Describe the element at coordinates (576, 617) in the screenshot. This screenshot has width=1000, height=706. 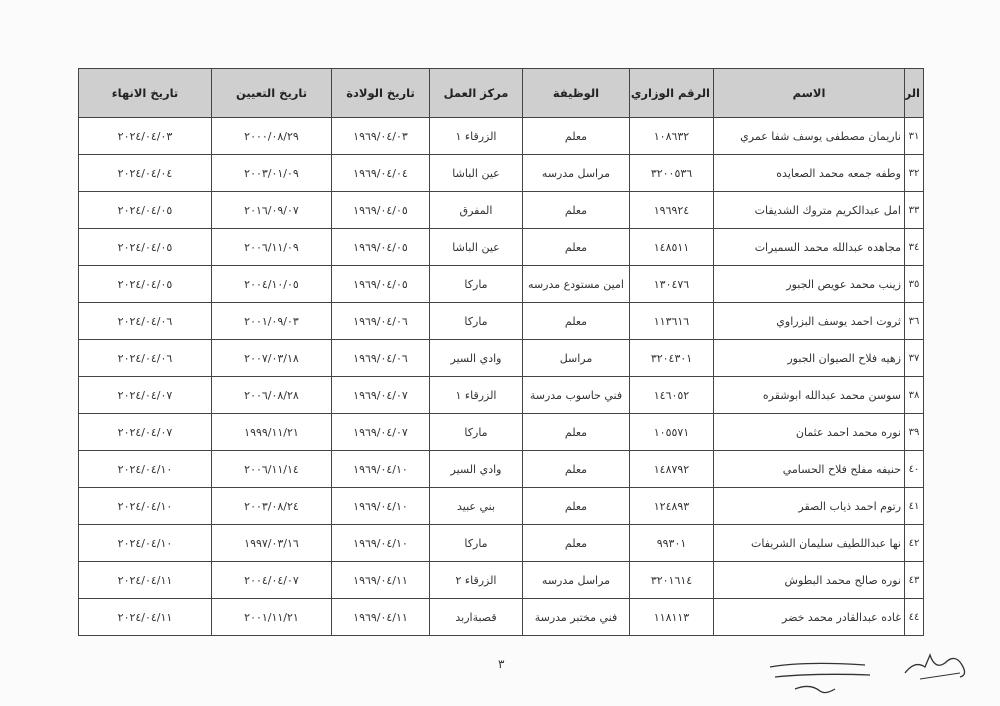
I see `cell-job: فني مختبر مدرسة` at that location.